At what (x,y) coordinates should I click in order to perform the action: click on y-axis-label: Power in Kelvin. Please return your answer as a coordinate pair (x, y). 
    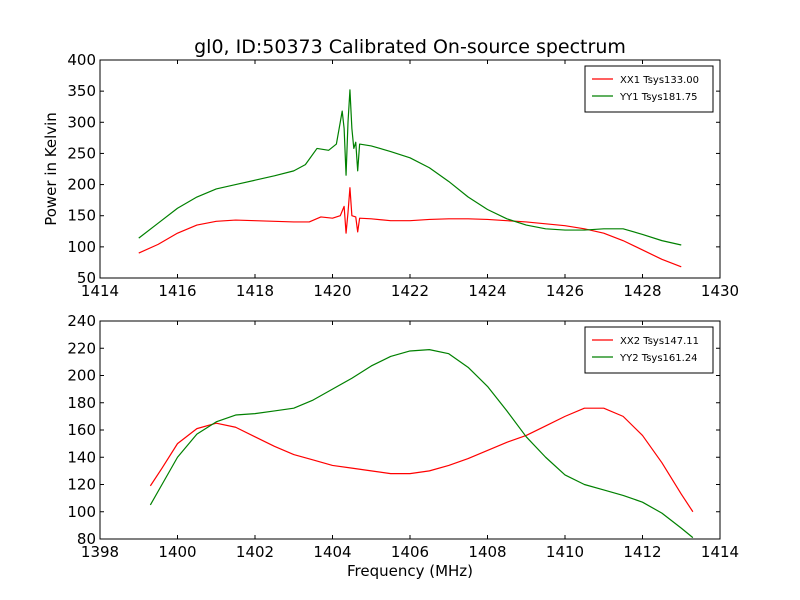
    Looking at the image, I should click on (51, 169).